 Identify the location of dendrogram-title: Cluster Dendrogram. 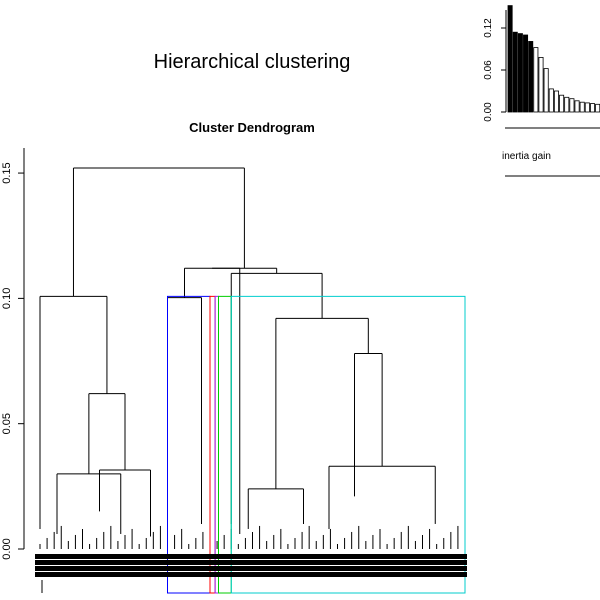
(252, 127).